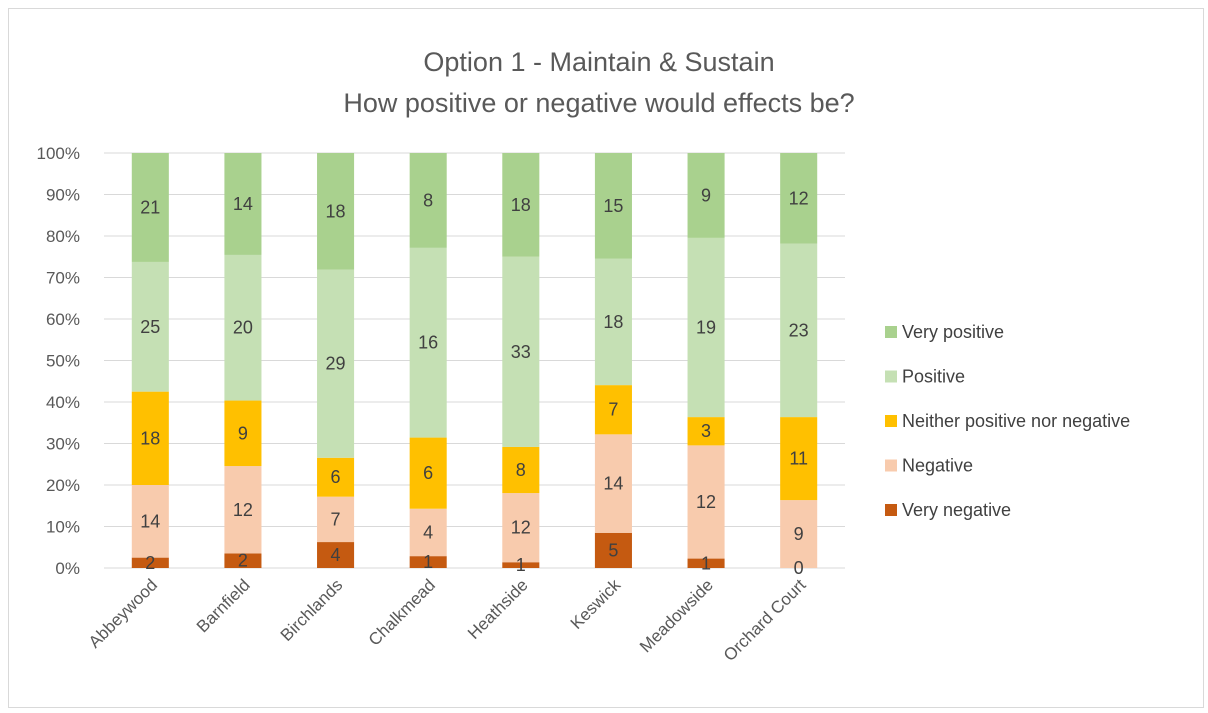  I want to click on data-label: 19, so click(706, 327).